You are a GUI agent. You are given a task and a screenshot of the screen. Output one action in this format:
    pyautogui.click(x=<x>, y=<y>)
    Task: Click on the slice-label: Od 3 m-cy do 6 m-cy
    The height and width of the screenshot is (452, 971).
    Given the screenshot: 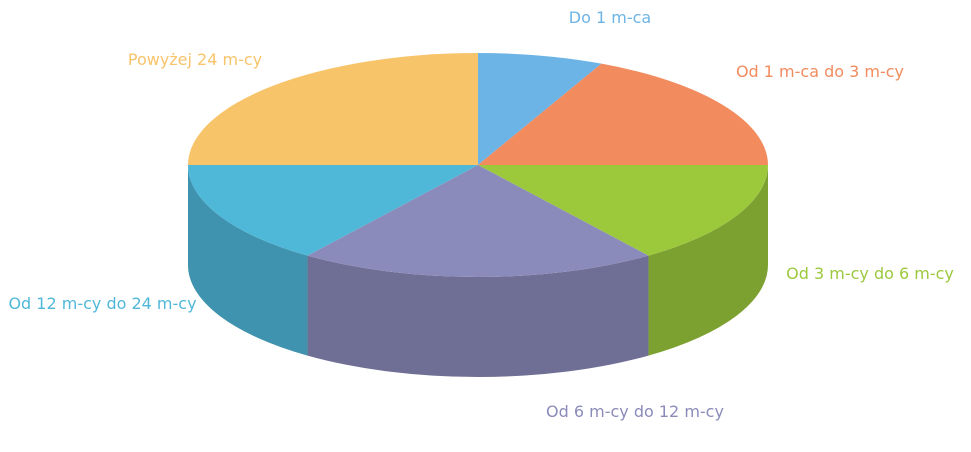 What is the action you would take?
    pyautogui.click(x=870, y=273)
    